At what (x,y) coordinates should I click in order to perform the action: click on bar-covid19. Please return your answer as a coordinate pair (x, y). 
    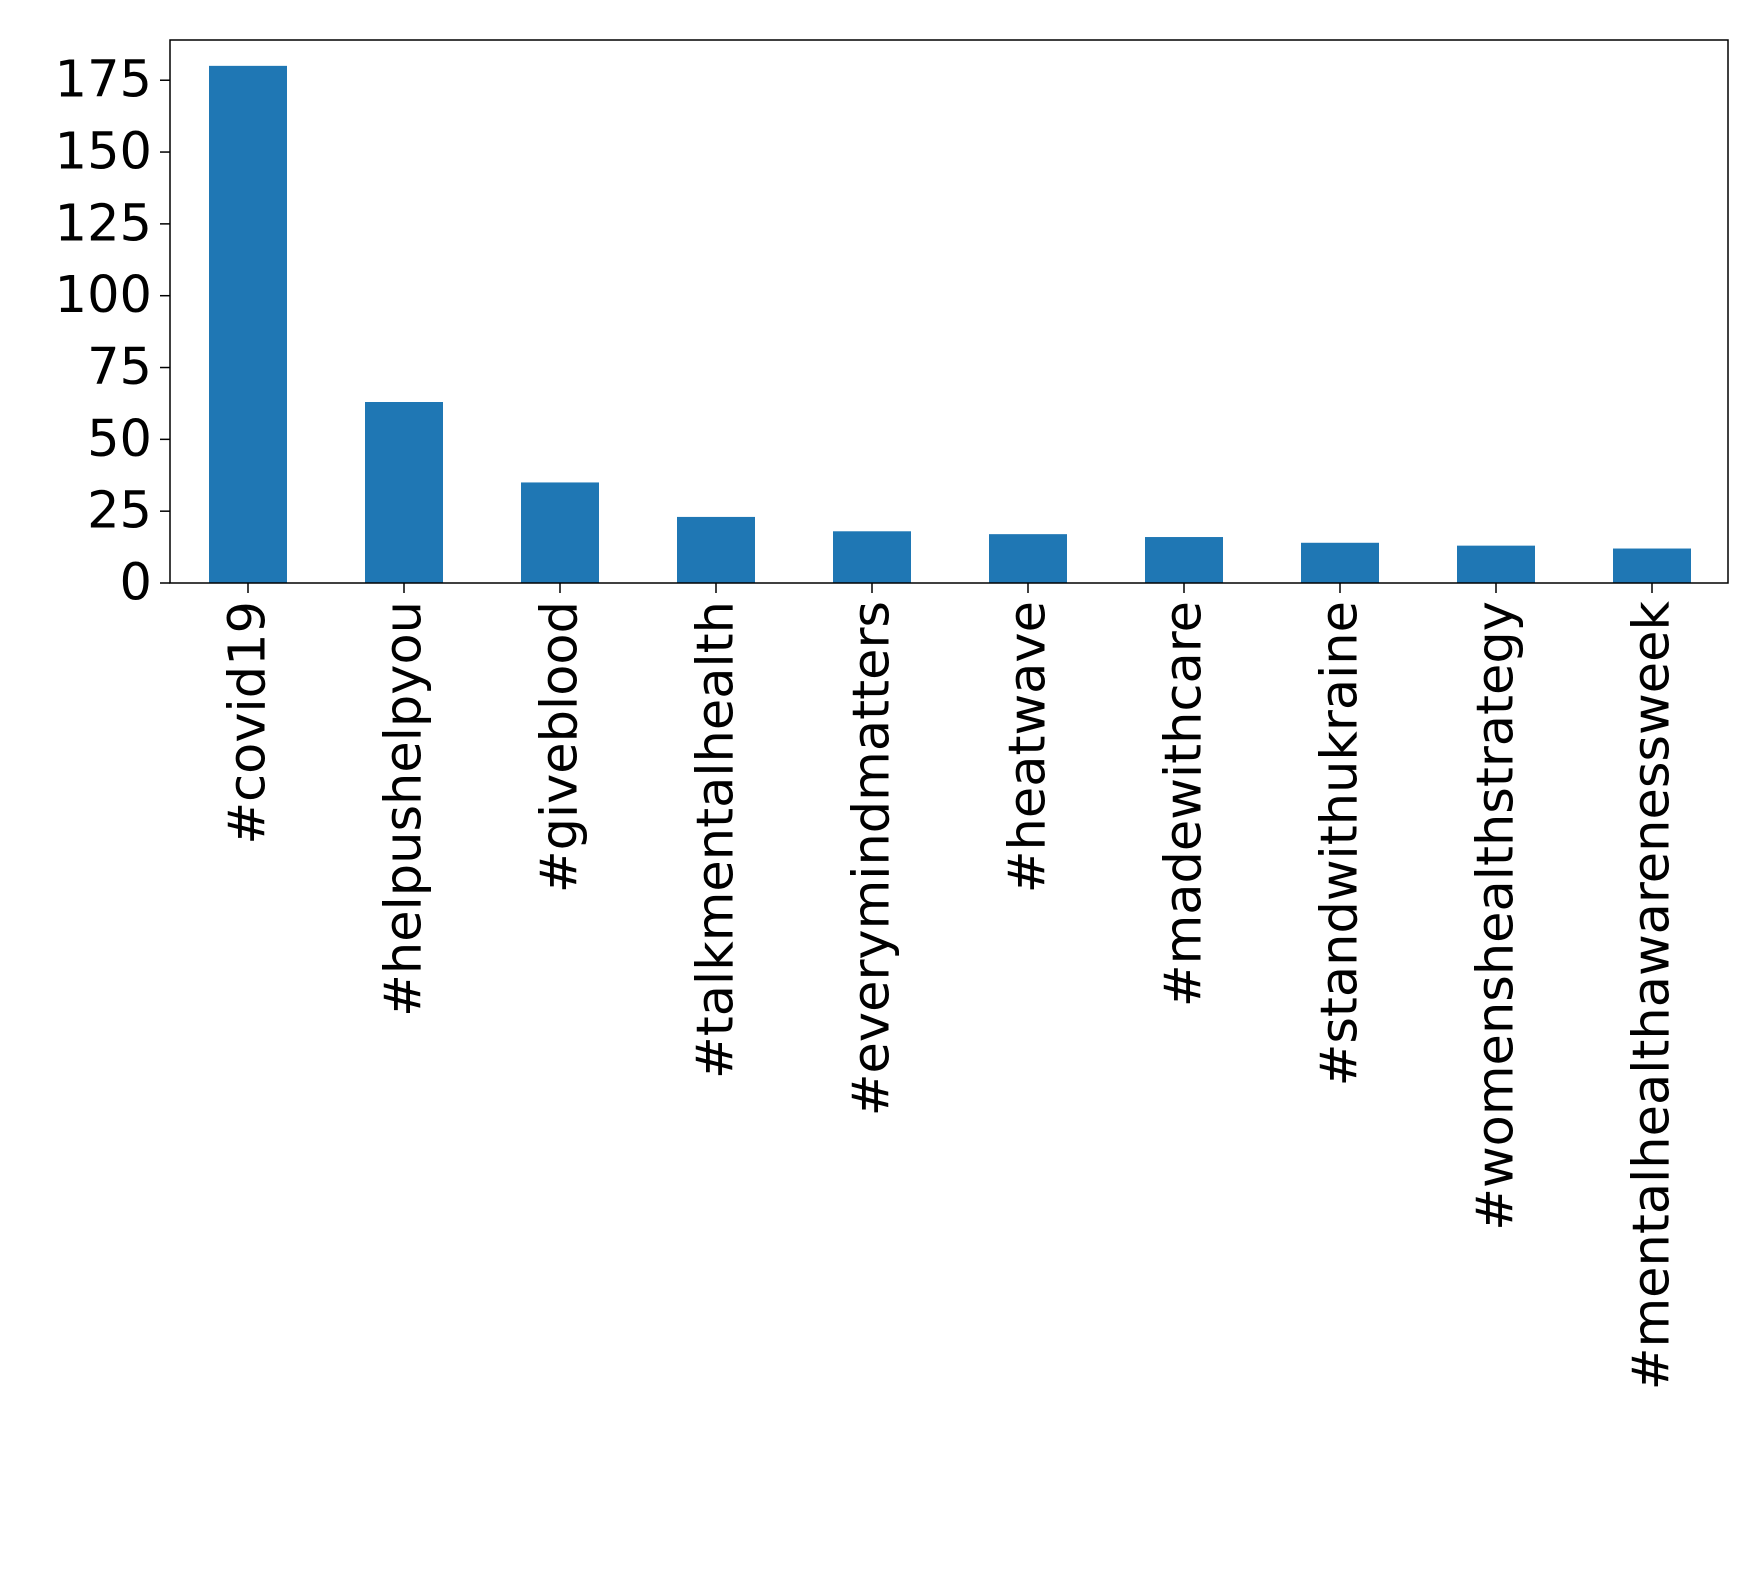
    Looking at the image, I should click on (248, 324).